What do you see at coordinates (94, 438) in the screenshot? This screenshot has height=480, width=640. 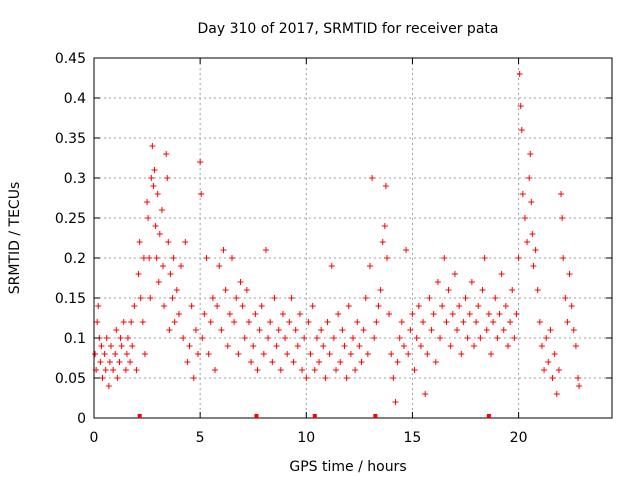 I see `x-tick-label: 0` at bounding box center [94, 438].